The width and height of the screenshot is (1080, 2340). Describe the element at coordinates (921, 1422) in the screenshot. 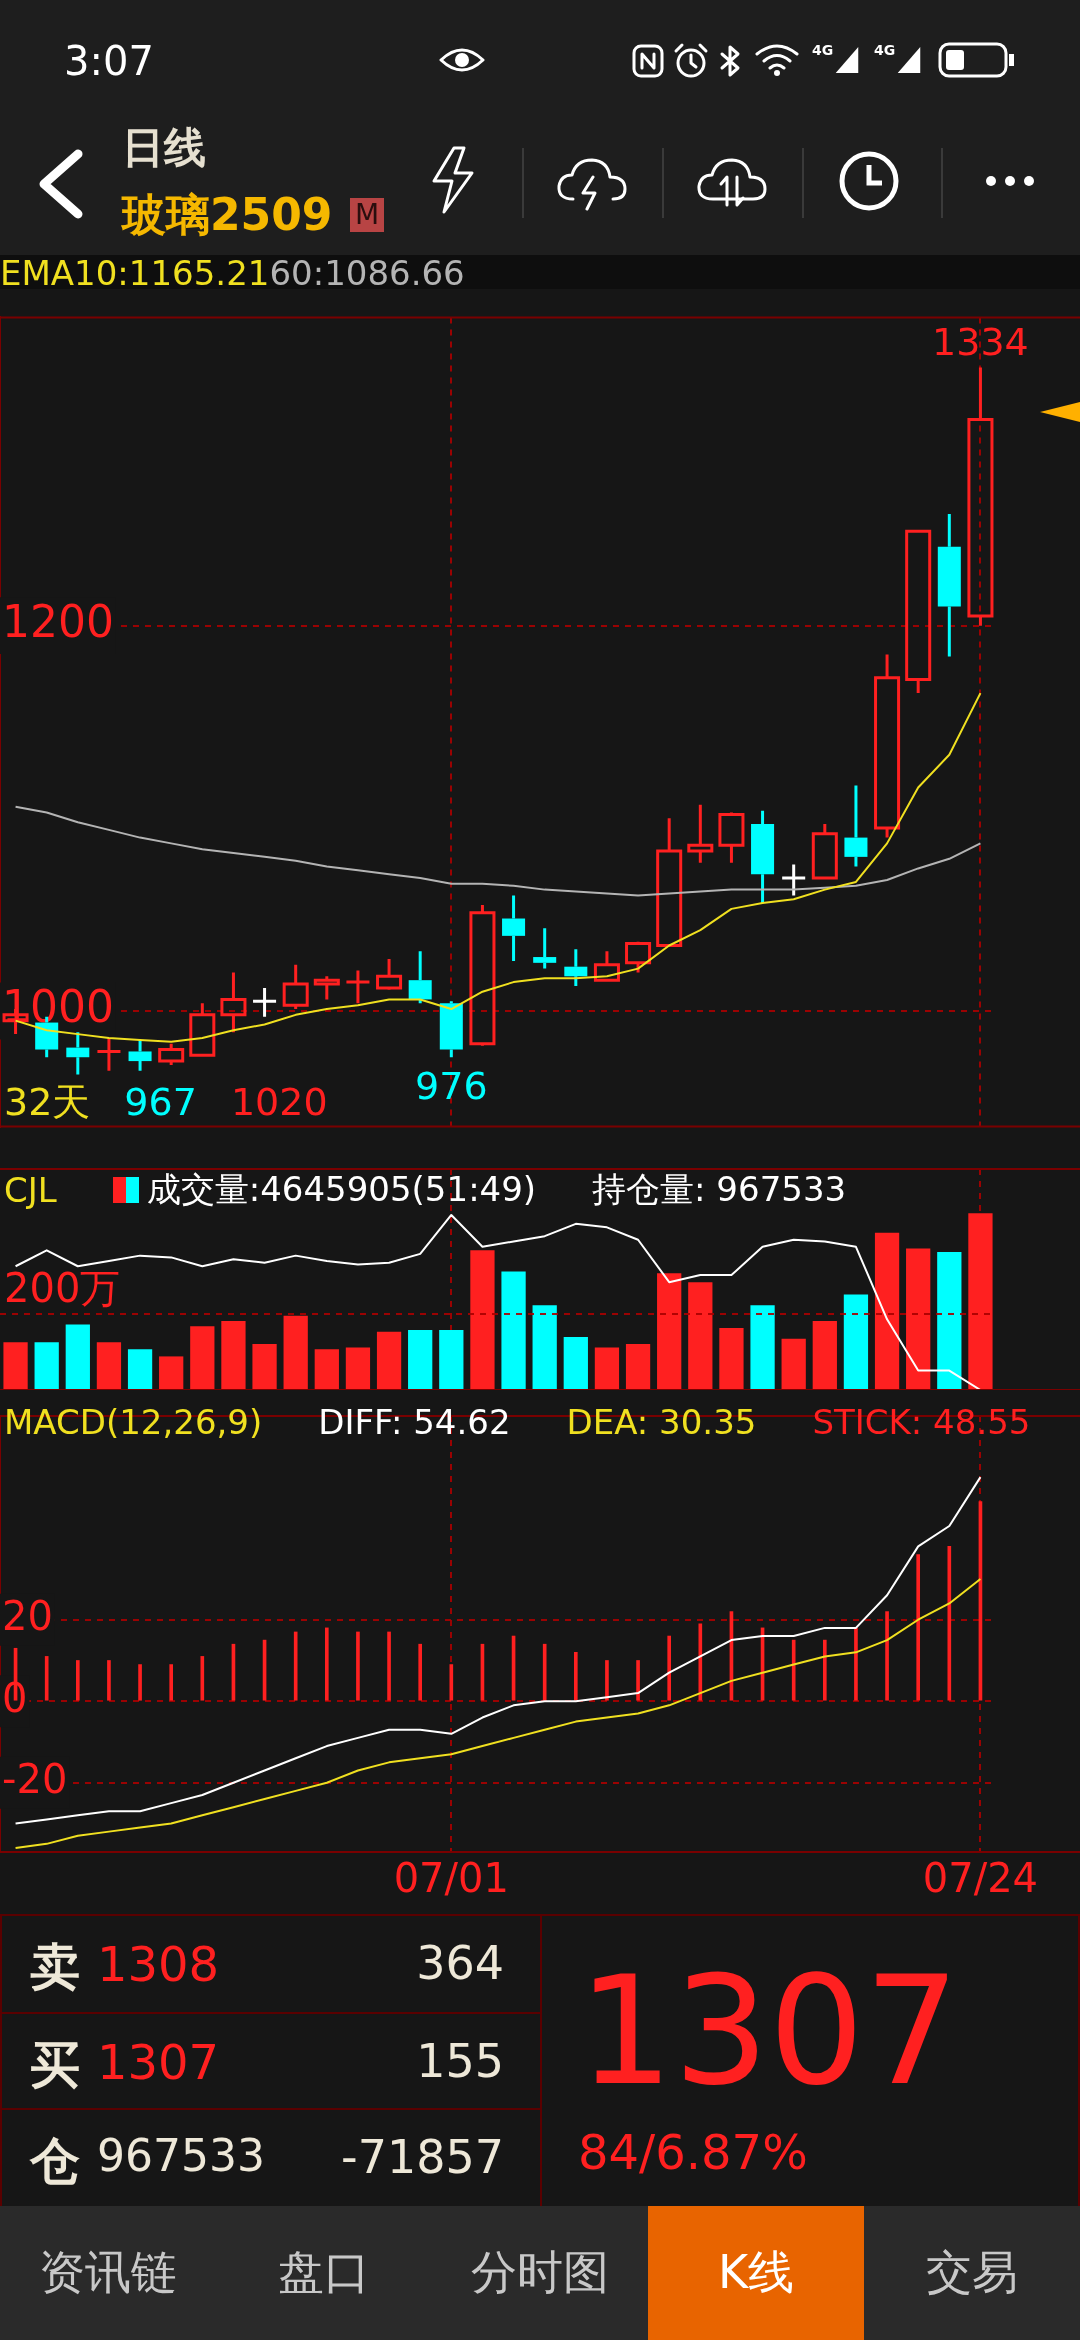

I see `text: STICK: 48.55` at that location.